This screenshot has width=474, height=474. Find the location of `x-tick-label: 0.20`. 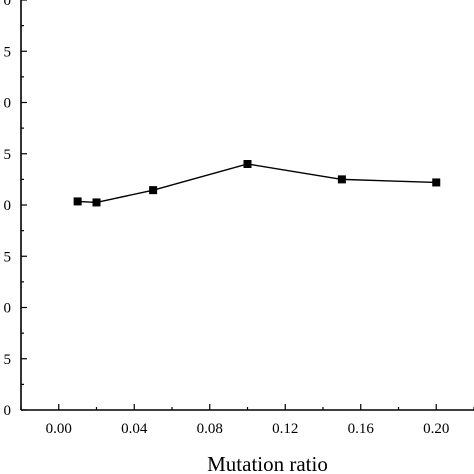

x-tick-label: 0.20 is located at coordinates (436, 429).